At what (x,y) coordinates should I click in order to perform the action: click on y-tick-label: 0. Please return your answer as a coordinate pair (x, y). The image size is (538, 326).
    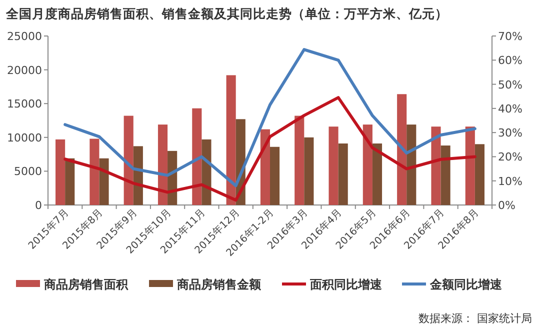
    Looking at the image, I should click on (38, 205).